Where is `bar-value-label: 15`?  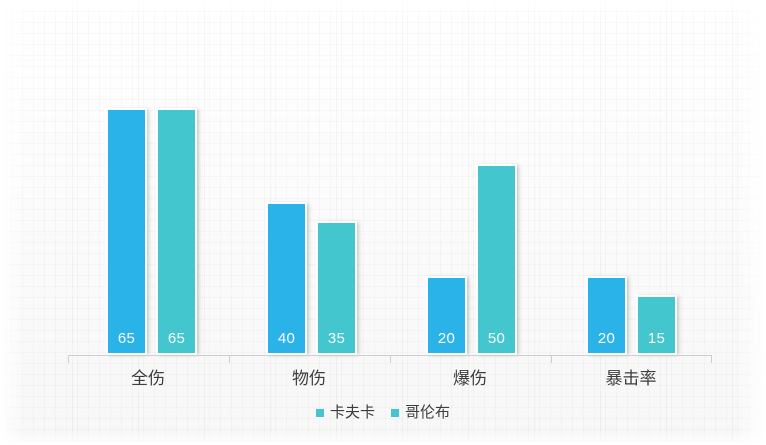 bar-value-label: 15 is located at coordinates (656, 338).